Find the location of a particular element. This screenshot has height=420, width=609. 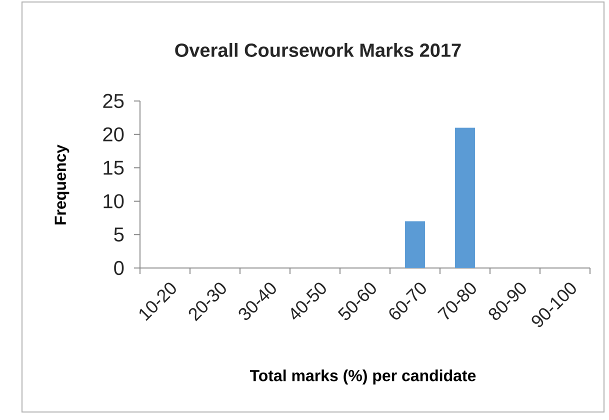

y-tick-label: 0 is located at coordinates (119, 268).